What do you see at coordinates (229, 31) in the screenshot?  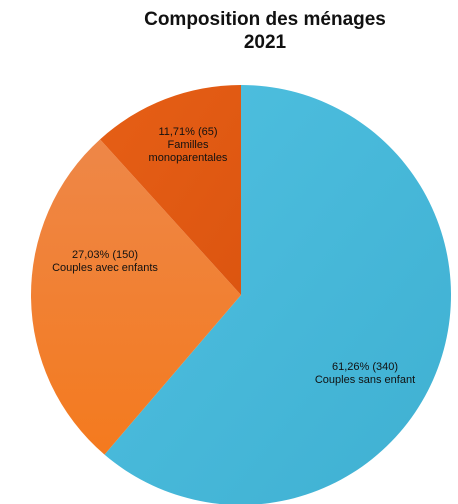 I see `chart-title: Composition des ménages 2021` at bounding box center [229, 31].